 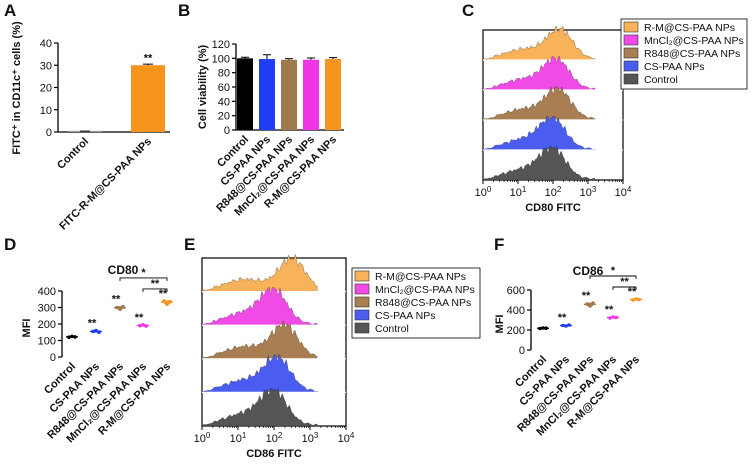 What do you see at coordinates (516, 311) in the screenshot?
I see `chart-f-y-tick-label: 400` at bounding box center [516, 311].